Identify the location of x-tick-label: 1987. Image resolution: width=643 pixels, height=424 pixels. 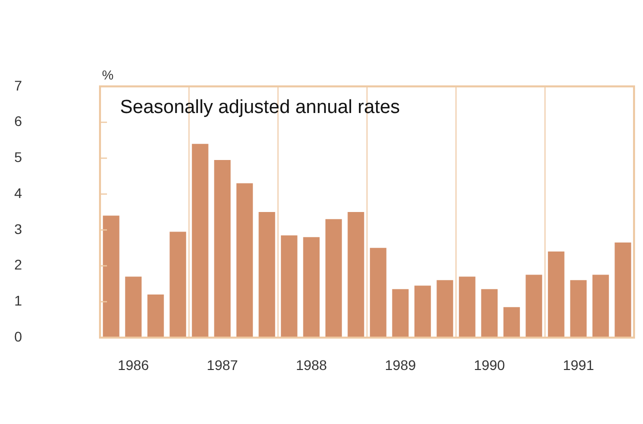
(222, 364).